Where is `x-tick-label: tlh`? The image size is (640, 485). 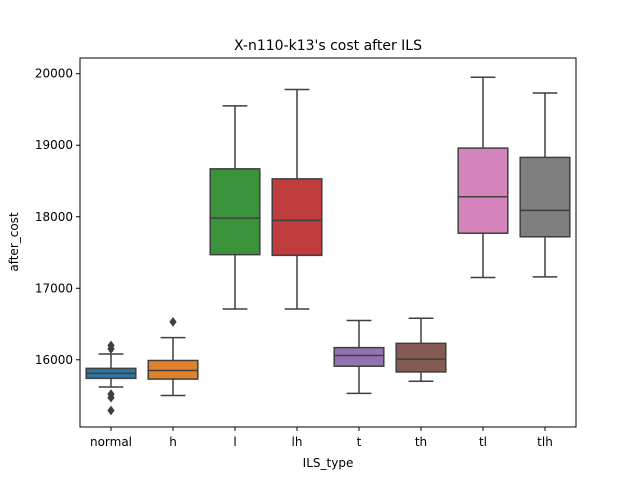
x-tick-label: tlh is located at coordinates (545, 442).